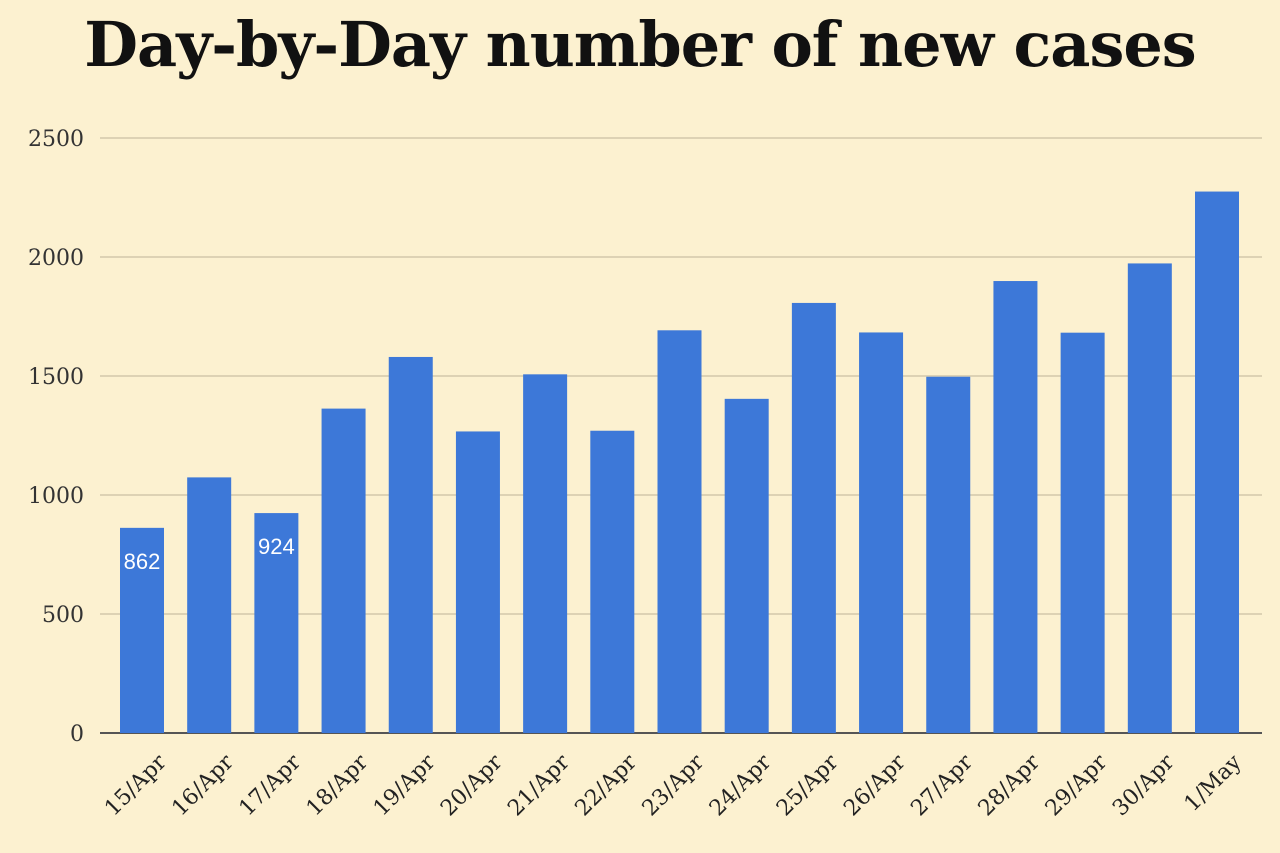  What do you see at coordinates (203, 786) in the screenshot?
I see `x-tick-label: 16/Apr` at bounding box center [203, 786].